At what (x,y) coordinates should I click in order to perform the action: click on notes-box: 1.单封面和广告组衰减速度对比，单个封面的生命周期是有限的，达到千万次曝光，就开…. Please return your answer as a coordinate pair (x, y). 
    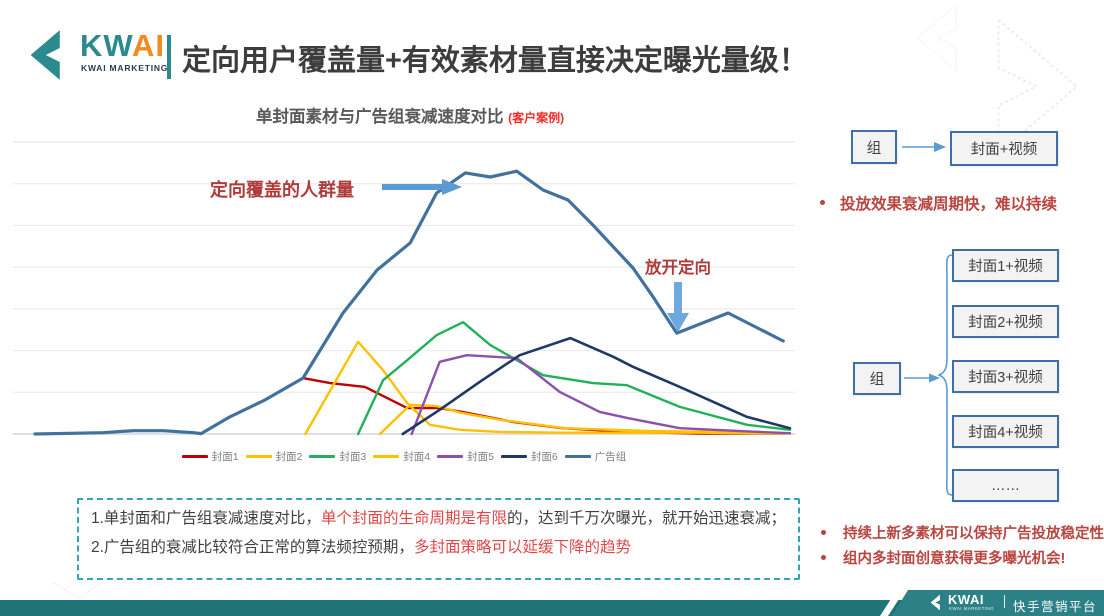
    Looking at the image, I should click on (438, 539).